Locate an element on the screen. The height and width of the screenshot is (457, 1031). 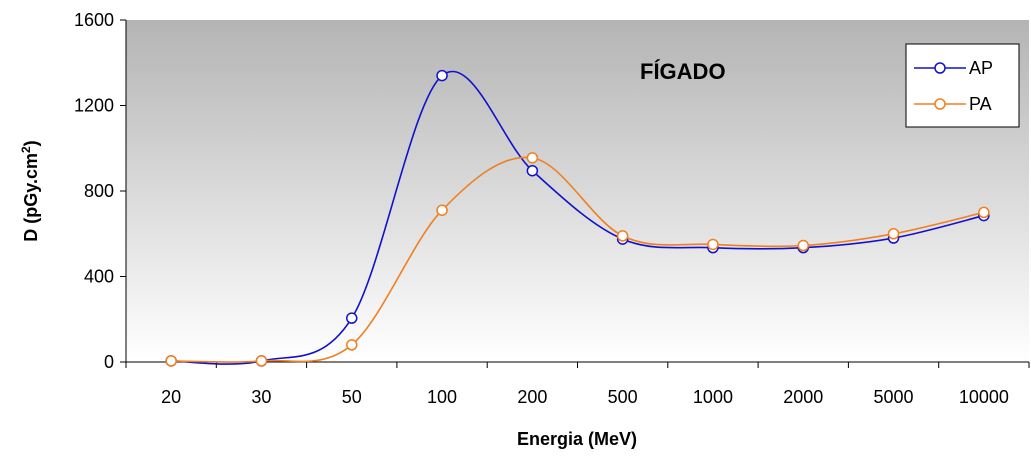
annotation-label: FÍGADO is located at coordinates (683, 71).